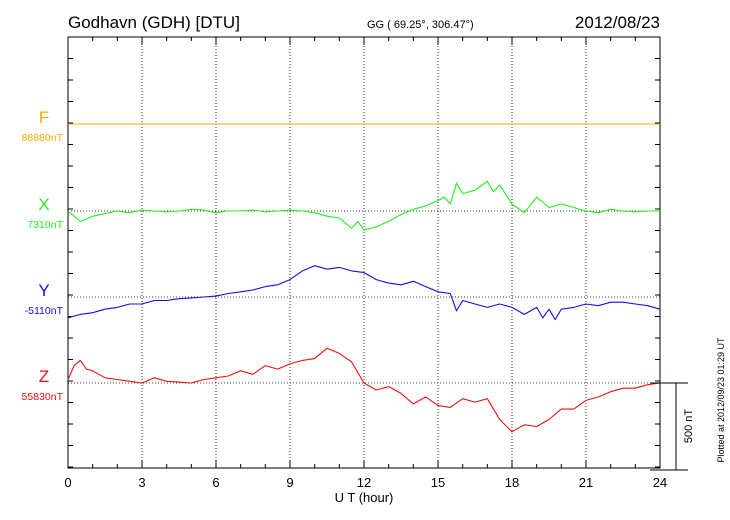  I want to click on series-y-name: Y, so click(43, 290).